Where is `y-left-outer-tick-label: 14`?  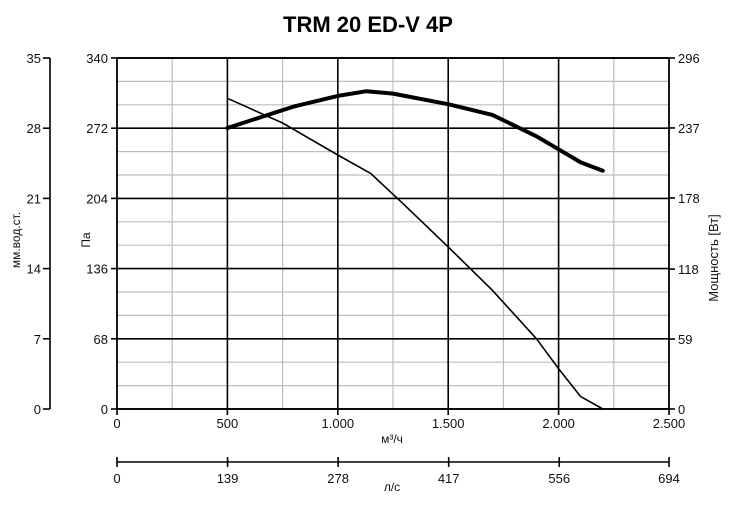
y-left-outer-tick-label: 14 is located at coordinates (34, 269).